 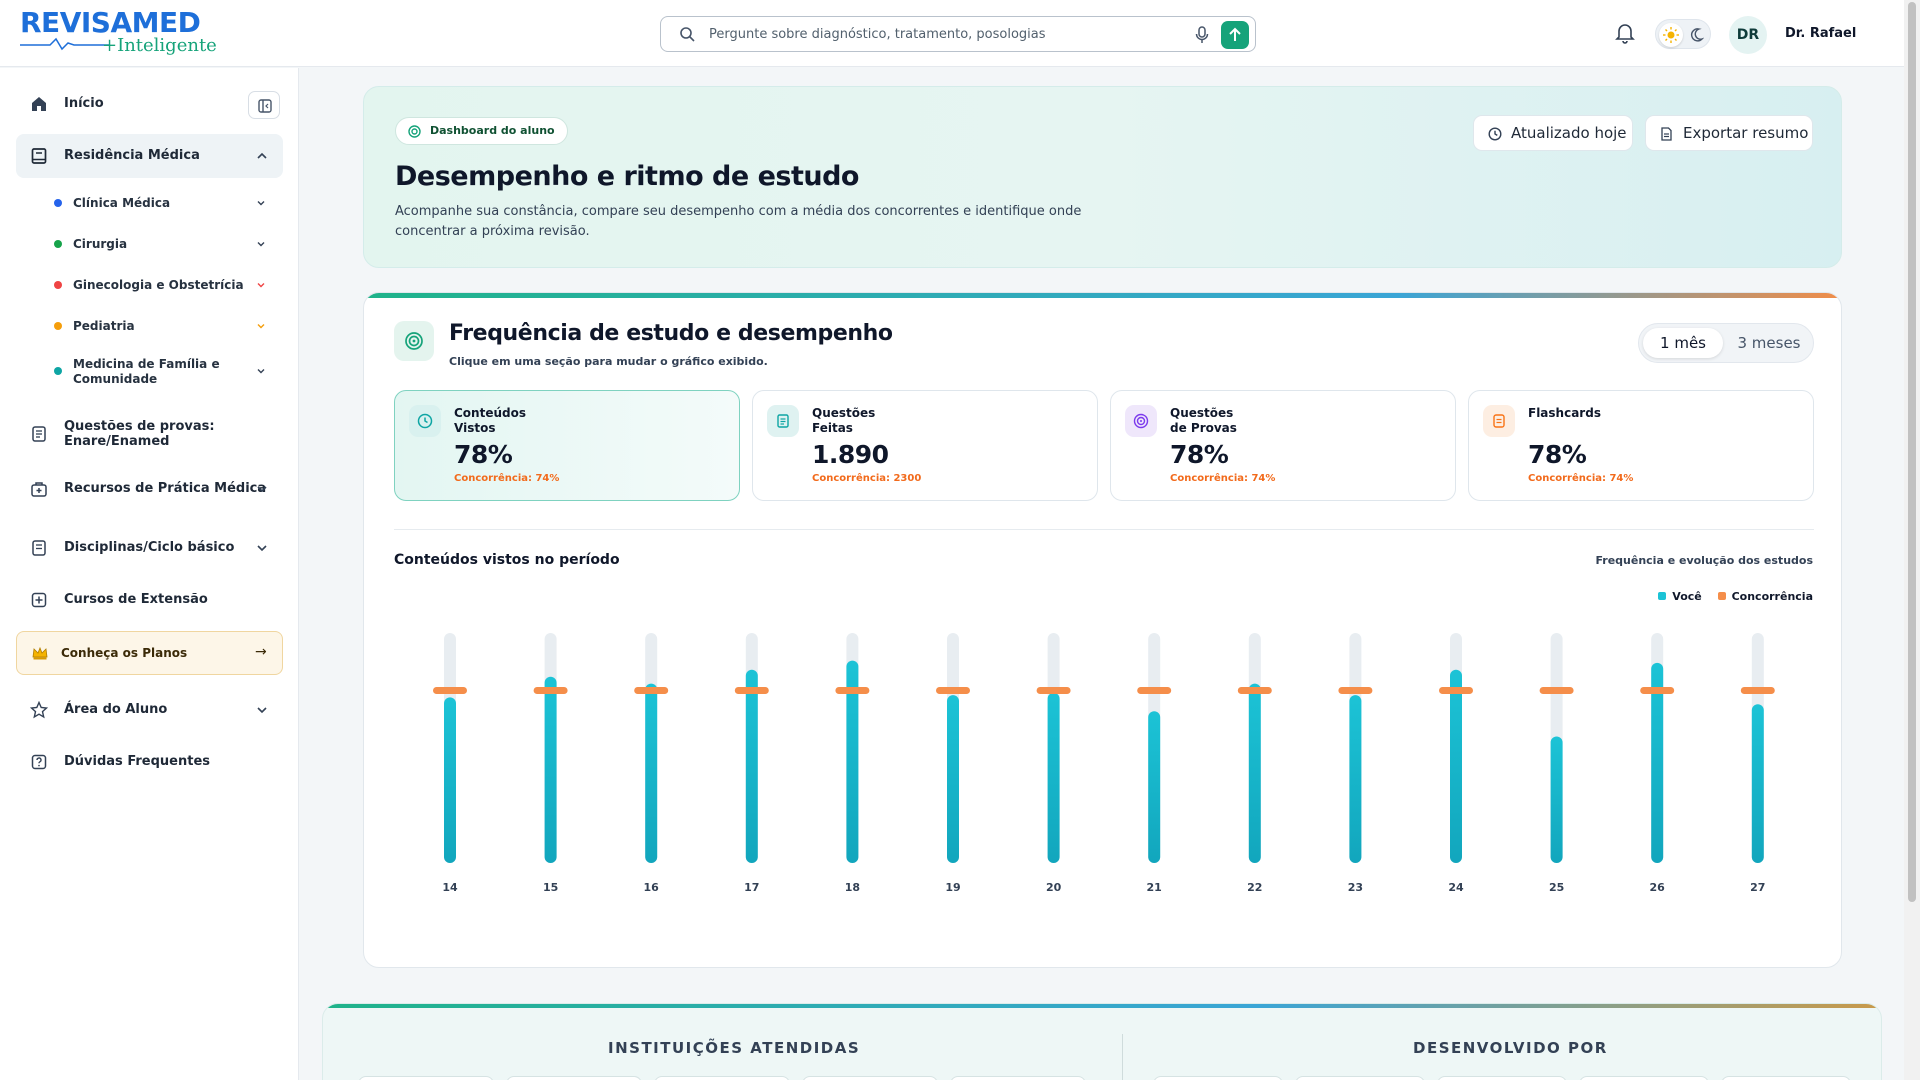 I want to click on x-tick-label: 22, so click(x=1254, y=887).